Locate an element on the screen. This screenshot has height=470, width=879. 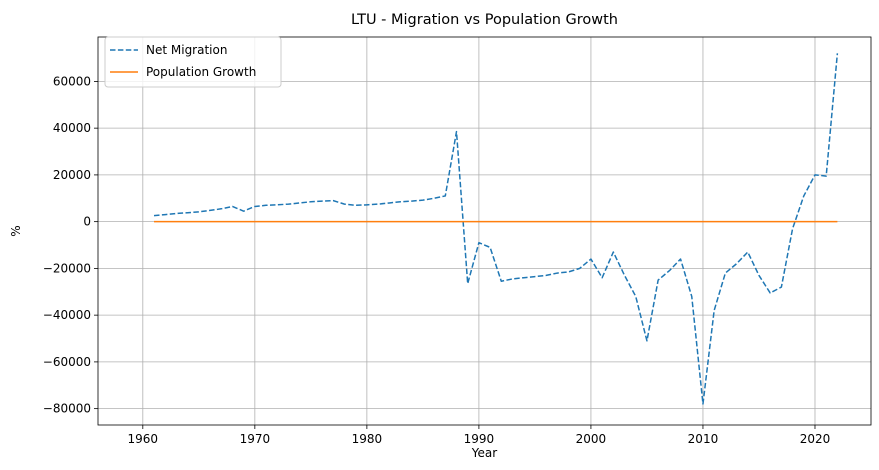
y-tick-label: −20000 is located at coordinates (67, 268).